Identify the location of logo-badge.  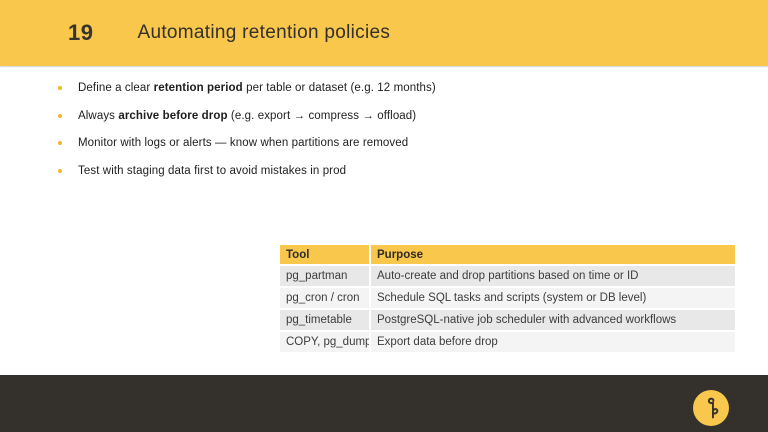
(711, 408).